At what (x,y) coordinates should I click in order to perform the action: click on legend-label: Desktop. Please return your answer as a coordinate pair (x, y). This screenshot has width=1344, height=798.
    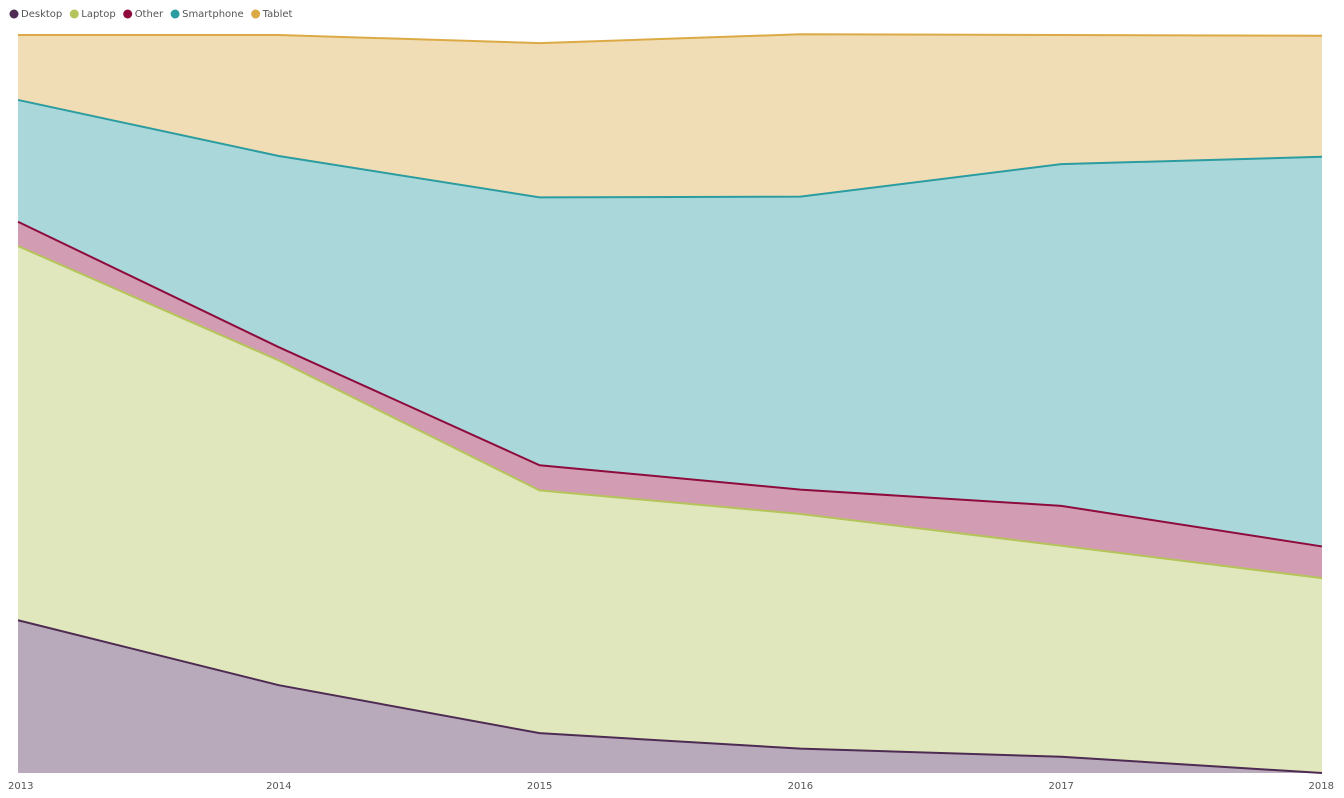
    Looking at the image, I should click on (41, 14).